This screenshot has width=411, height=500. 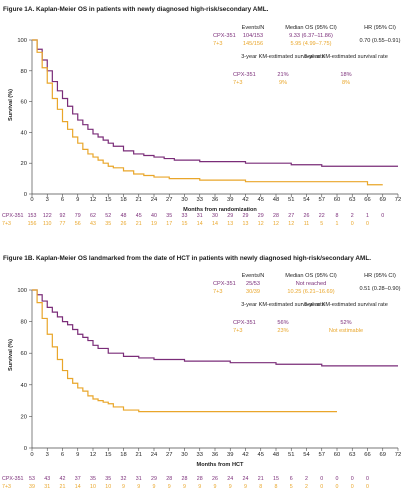 I want to click on header-5yr: 5-year KM-estimated survival rate, so click(x=346, y=305).